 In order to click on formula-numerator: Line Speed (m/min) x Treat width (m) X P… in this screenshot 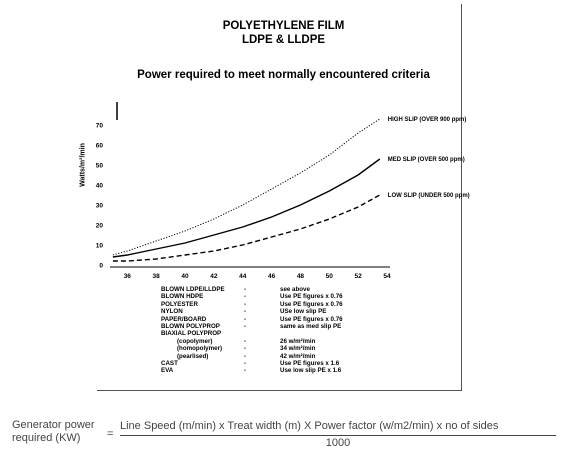, I will do `click(309, 426)`.